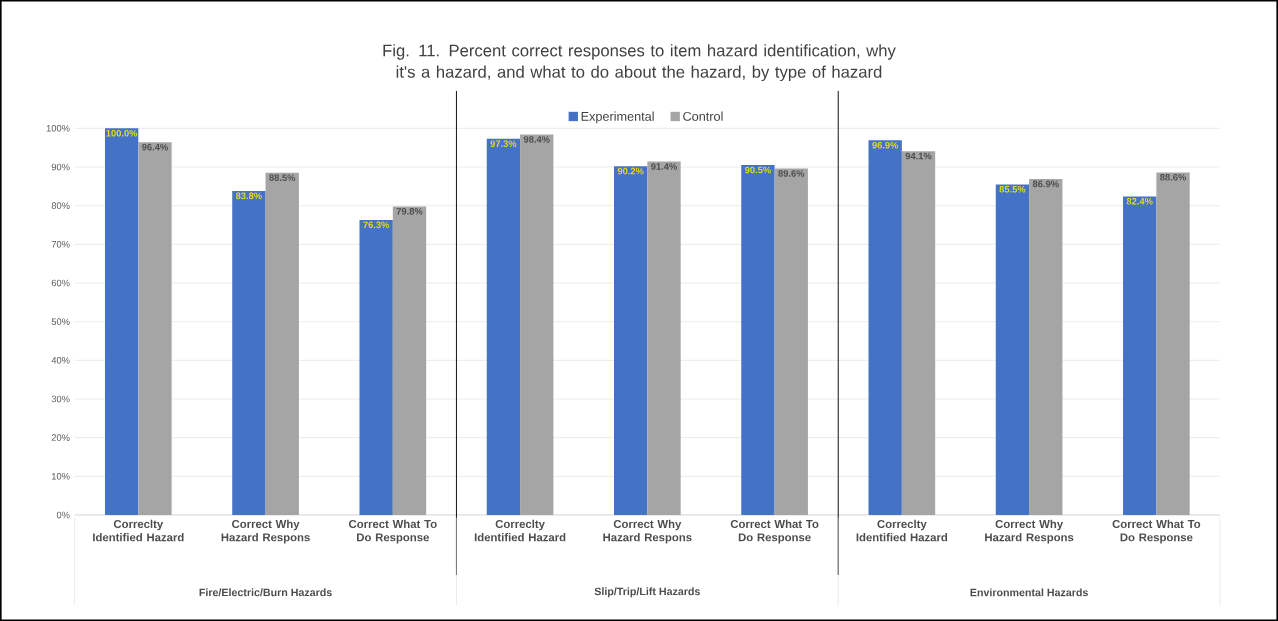 The width and height of the screenshot is (1278, 621). I want to click on y-tick-label: 100%, so click(58, 128).